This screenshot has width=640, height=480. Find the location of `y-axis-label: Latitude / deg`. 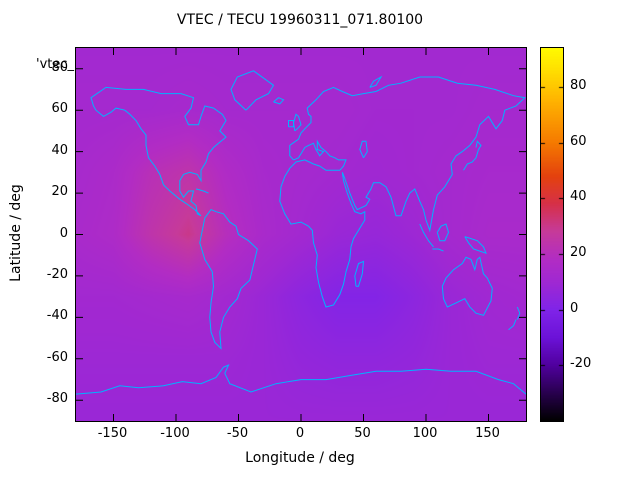

y-axis-label: Latitude / deg is located at coordinates (16, 233).